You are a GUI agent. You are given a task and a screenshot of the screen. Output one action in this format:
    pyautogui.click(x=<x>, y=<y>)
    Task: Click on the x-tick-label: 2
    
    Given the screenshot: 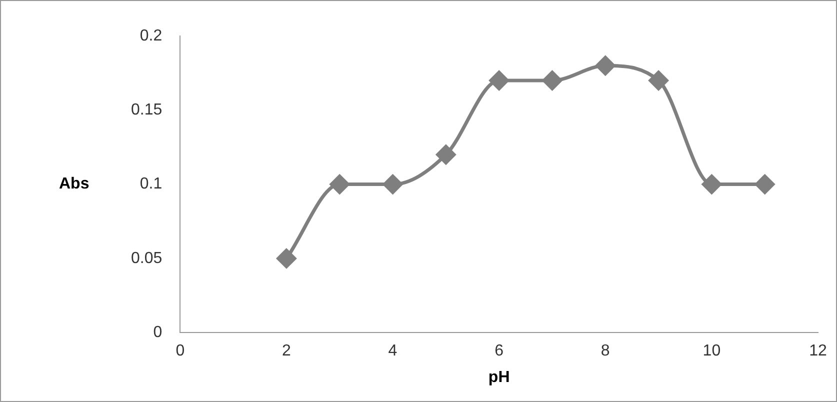 What is the action you would take?
    pyautogui.click(x=286, y=351)
    